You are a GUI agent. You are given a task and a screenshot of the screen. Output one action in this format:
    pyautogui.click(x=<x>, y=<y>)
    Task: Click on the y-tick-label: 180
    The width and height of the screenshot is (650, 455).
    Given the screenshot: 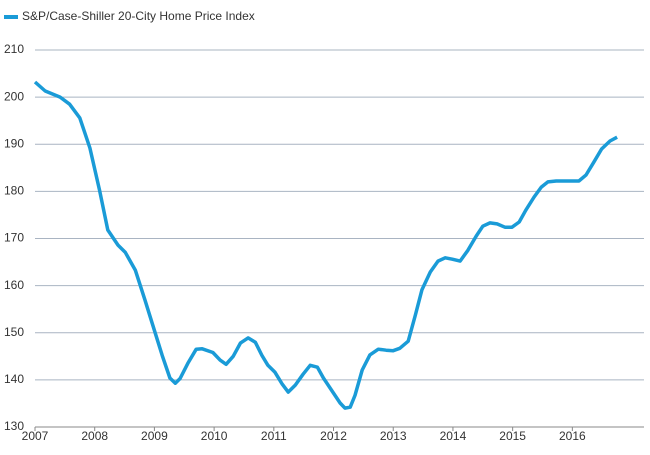 What is the action you would take?
    pyautogui.click(x=14, y=191)
    